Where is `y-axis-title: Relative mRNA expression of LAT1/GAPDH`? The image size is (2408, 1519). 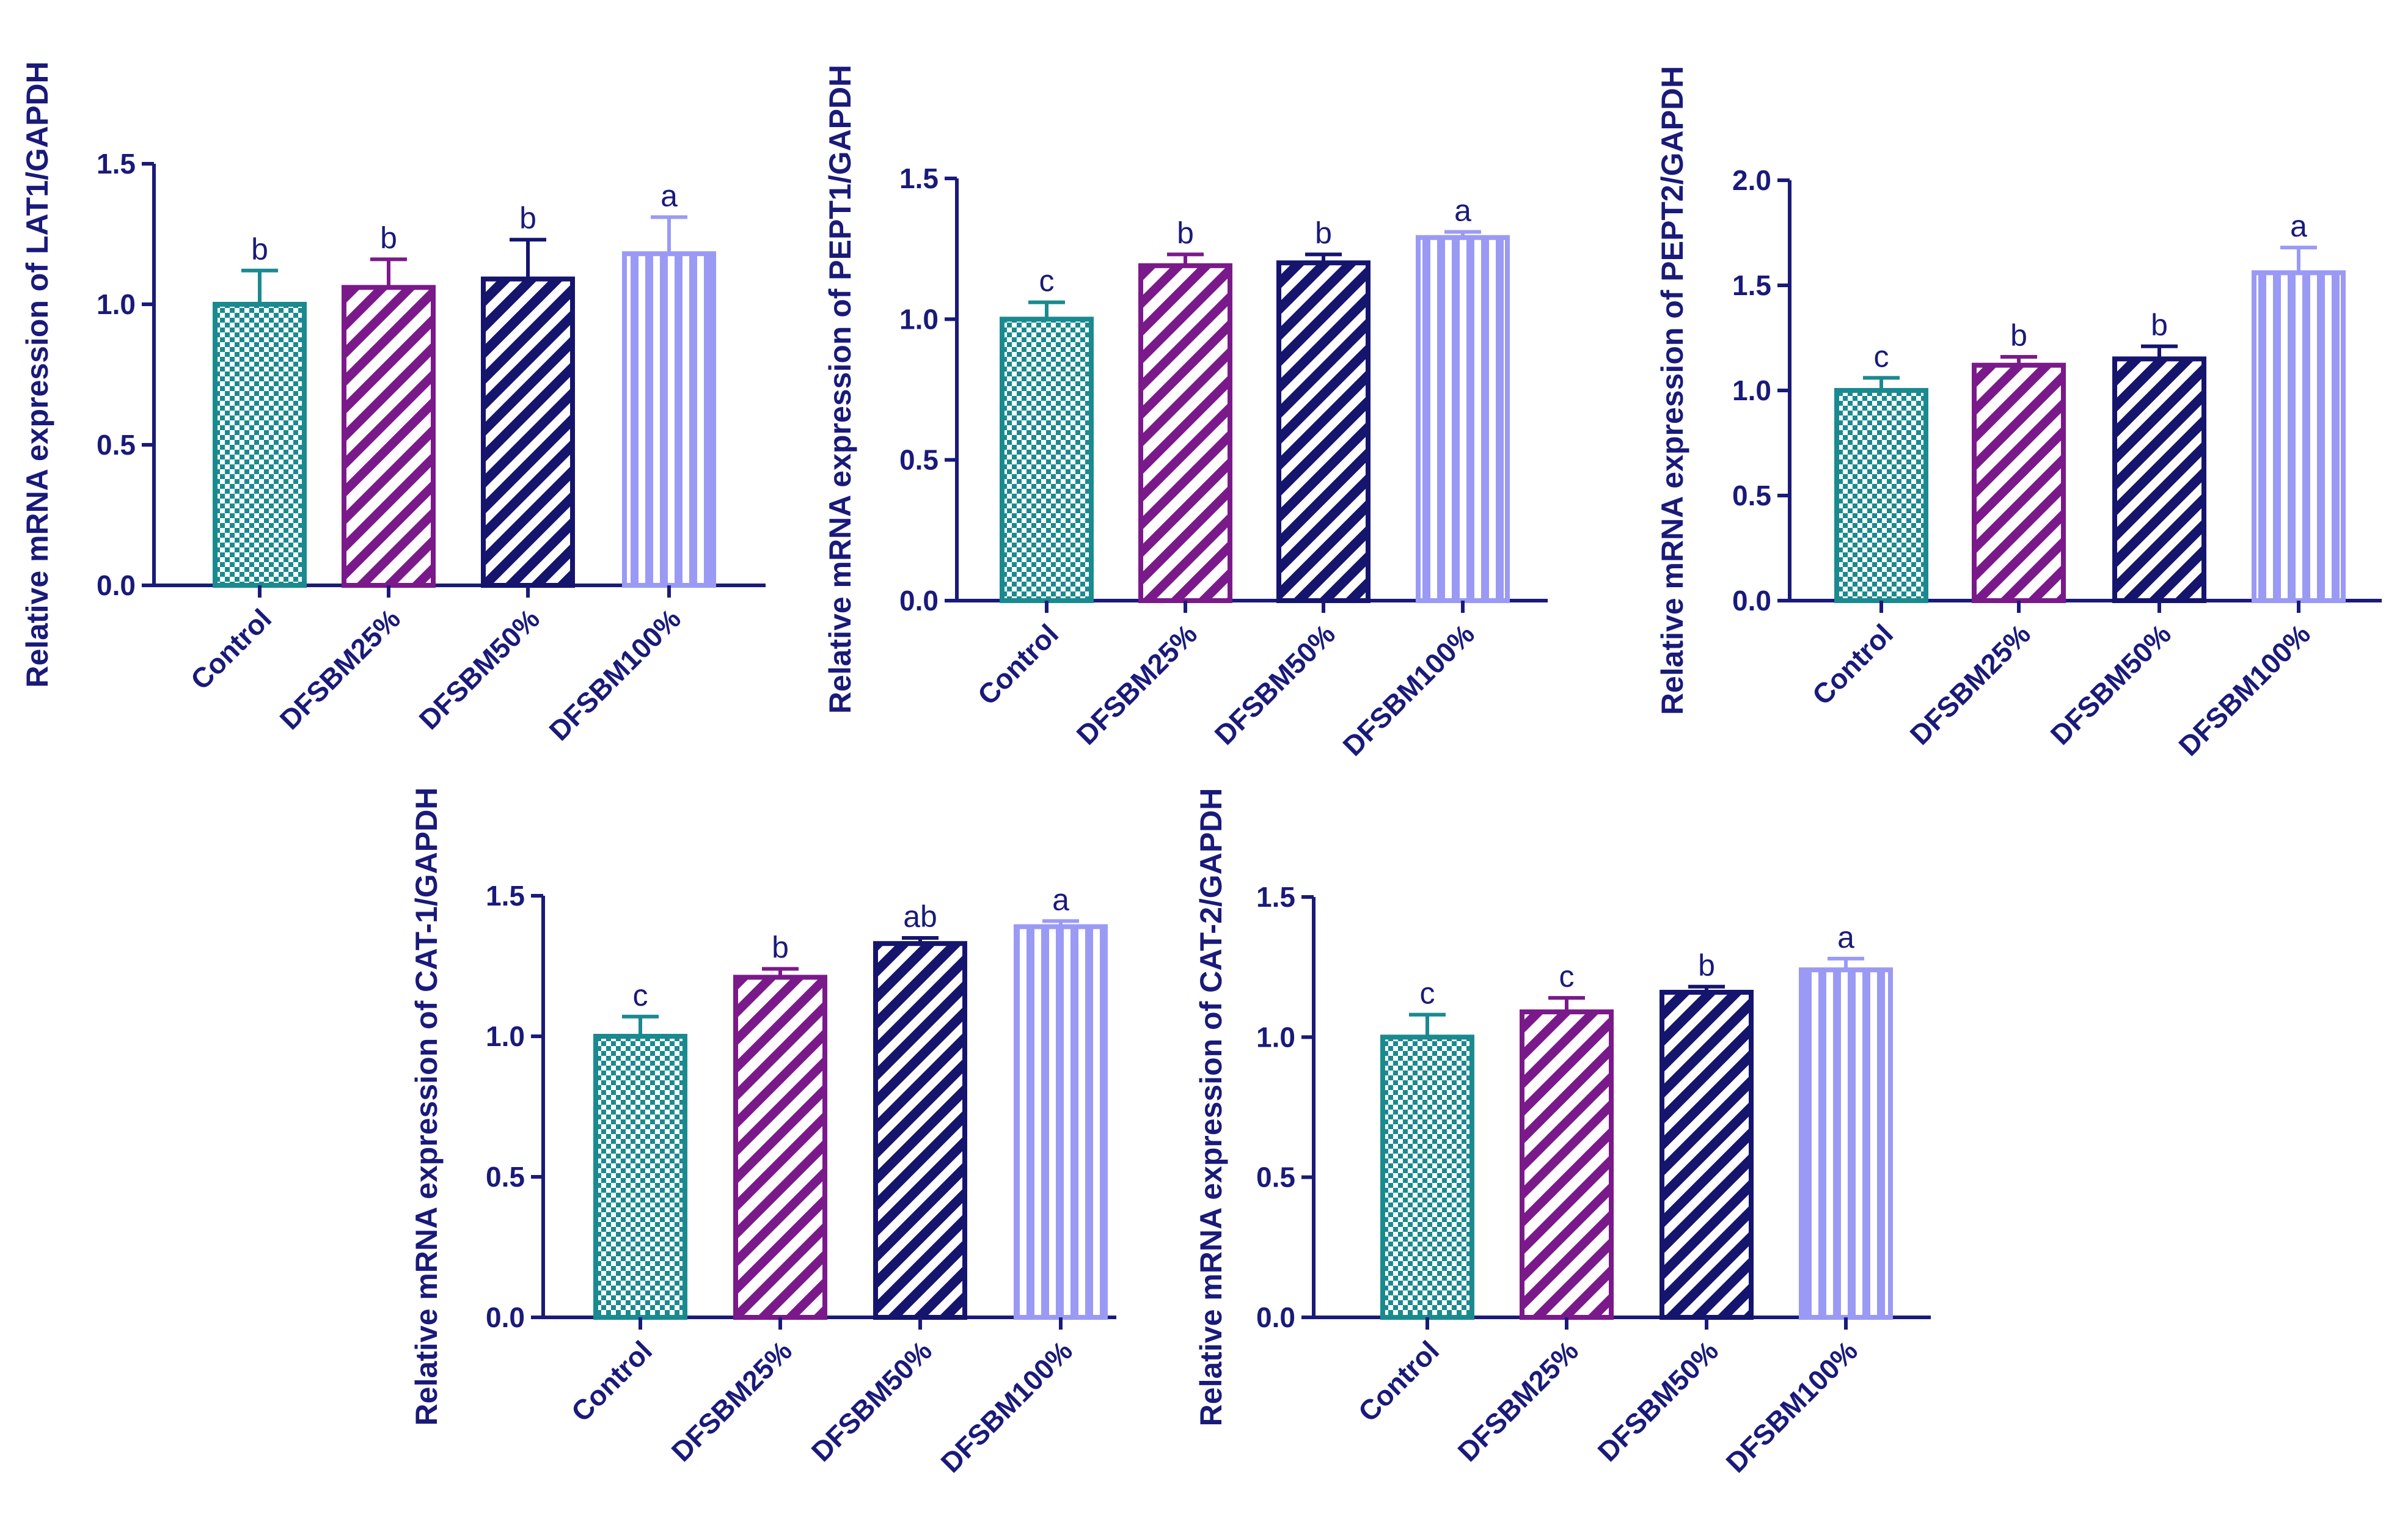
y-axis-title: Relative mRNA expression of LAT1/GAPDH is located at coordinates (37, 374).